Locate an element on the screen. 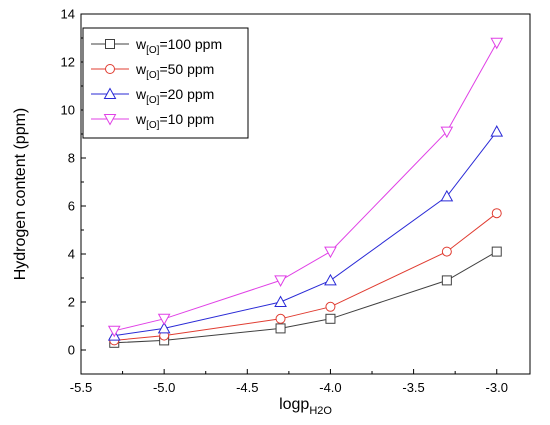 This screenshot has height=425, width=550. x-tick-label: -5.5 is located at coordinates (81, 387).